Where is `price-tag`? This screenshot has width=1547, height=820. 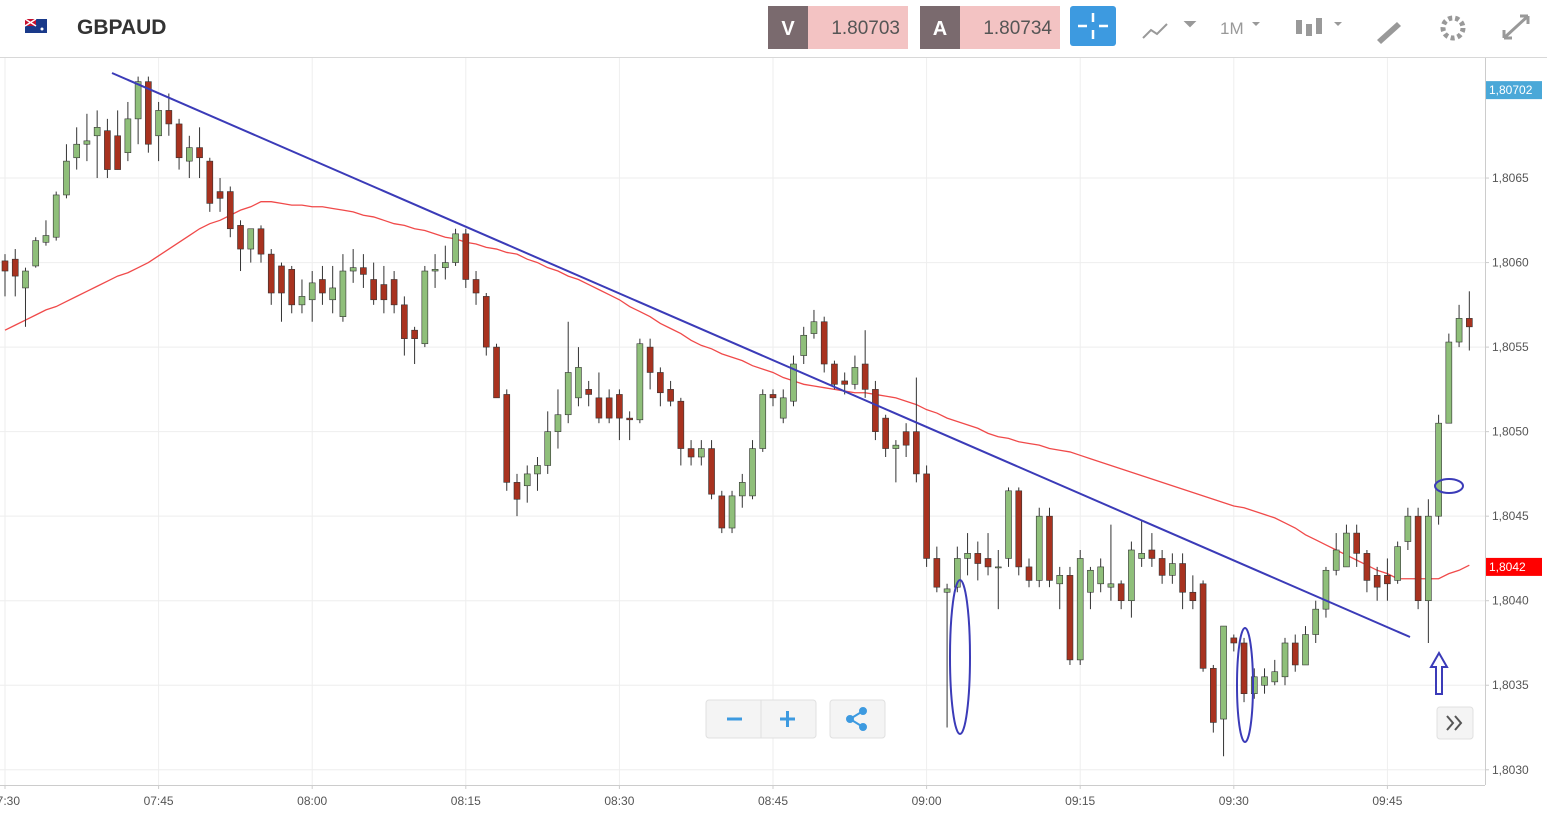 price-tag is located at coordinates (1514, 90).